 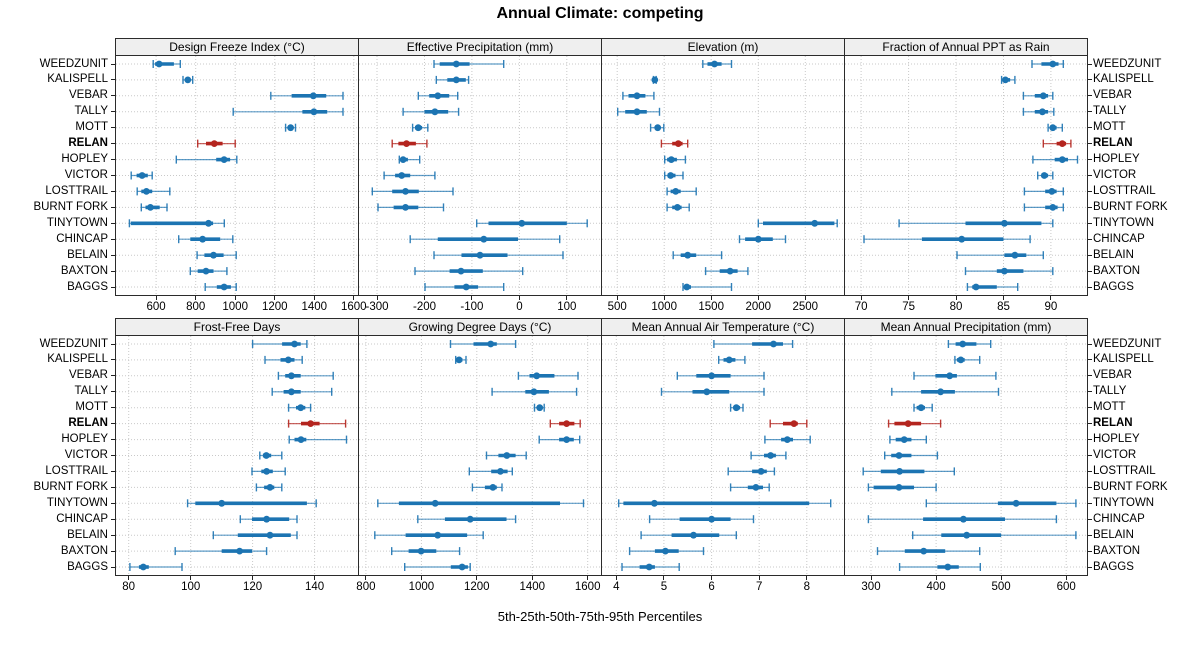 I want to click on strip-design-freeze-index: Design Freeze Index (°C), so click(x=237, y=47).